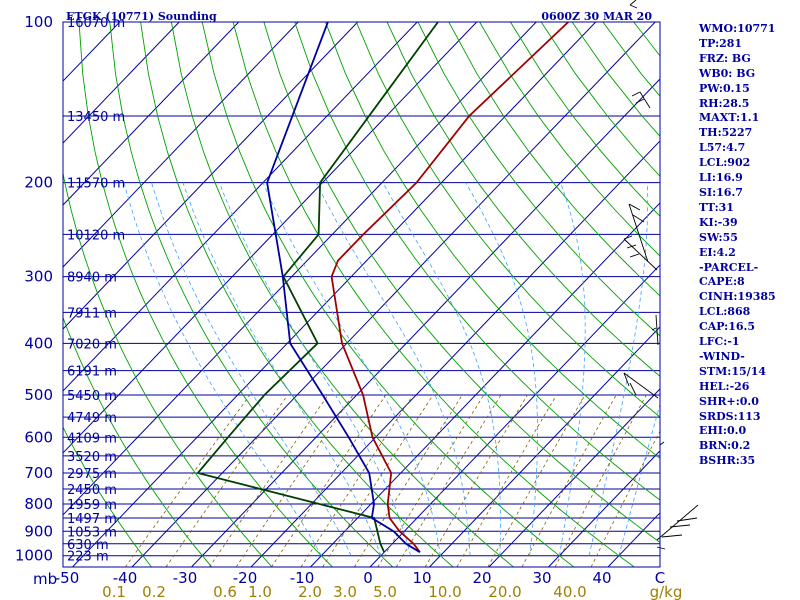 The image size is (800, 600). I want to click on pressure-tick-label: 1000, so click(34, 556).